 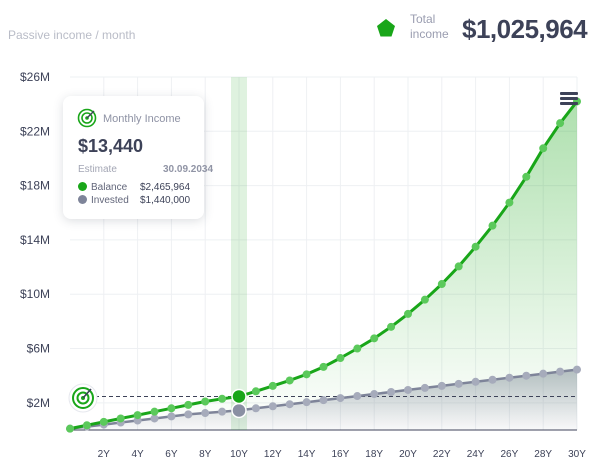 What do you see at coordinates (408, 454) in the screenshot?
I see `x-tick-label: 20Y` at bounding box center [408, 454].